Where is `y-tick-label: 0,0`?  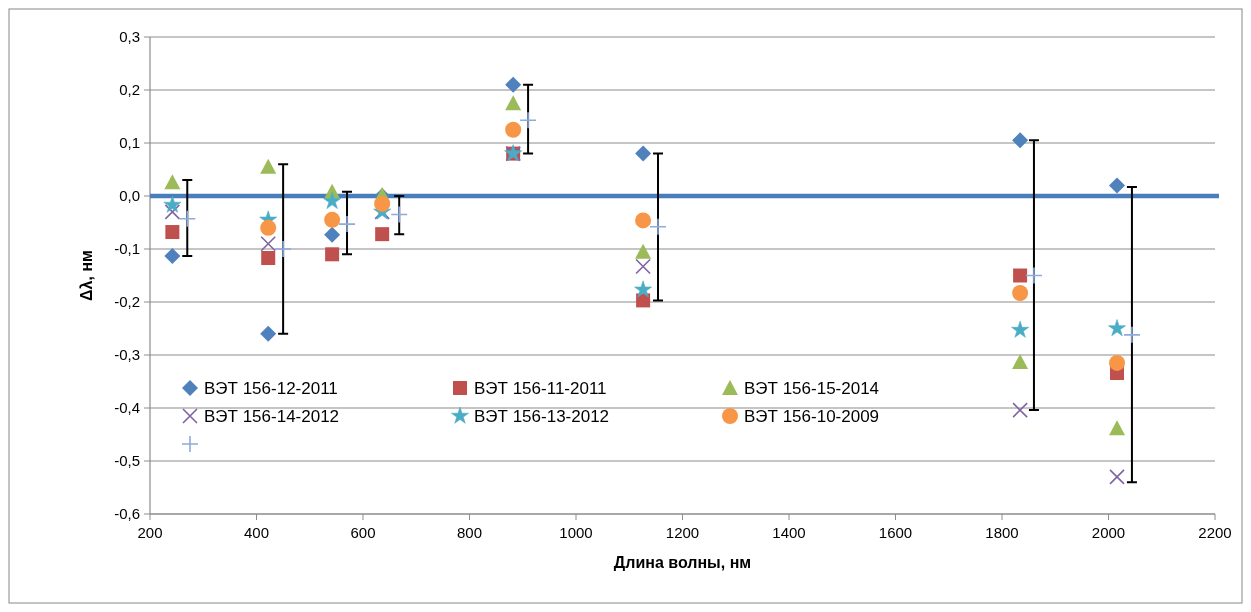
y-tick-label: 0,0 is located at coordinates (129, 196).